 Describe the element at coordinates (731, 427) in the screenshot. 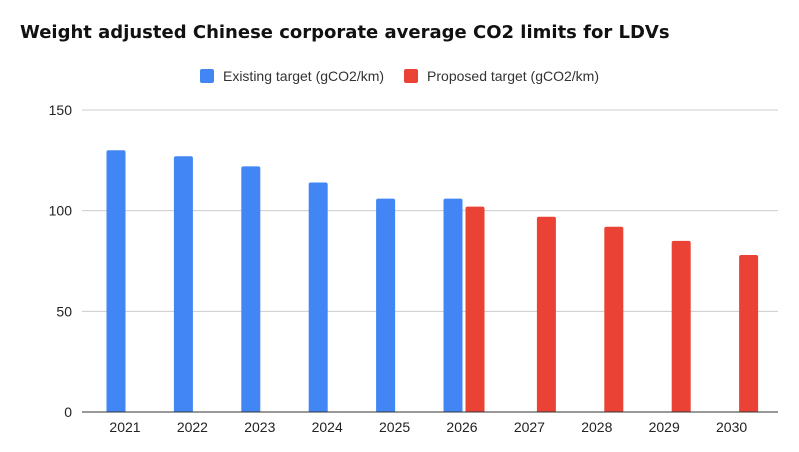

I see `x-tick-label-2030: 2030` at that location.